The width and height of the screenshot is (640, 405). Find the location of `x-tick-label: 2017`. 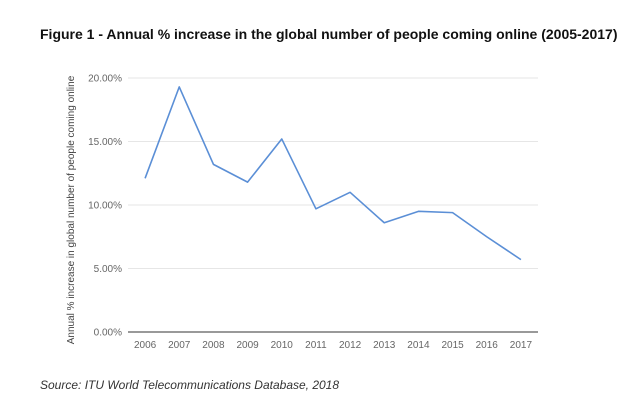

x-tick-label: 2017 is located at coordinates (521, 345).